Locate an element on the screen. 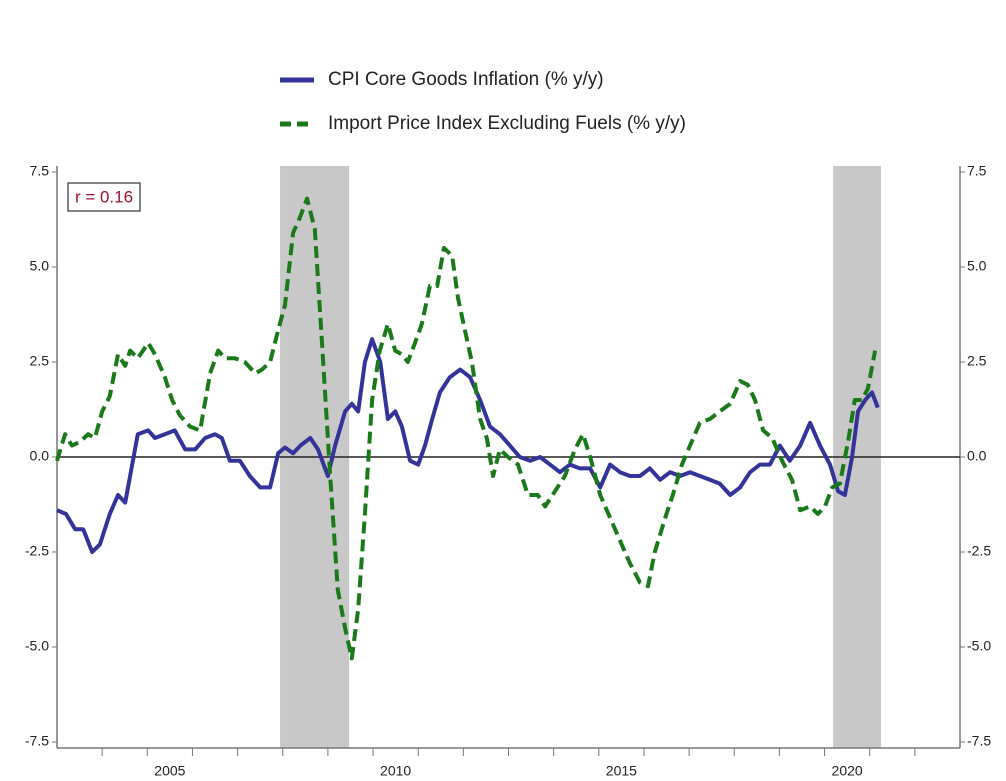  x-tick-label: 2010 is located at coordinates (395, 771).